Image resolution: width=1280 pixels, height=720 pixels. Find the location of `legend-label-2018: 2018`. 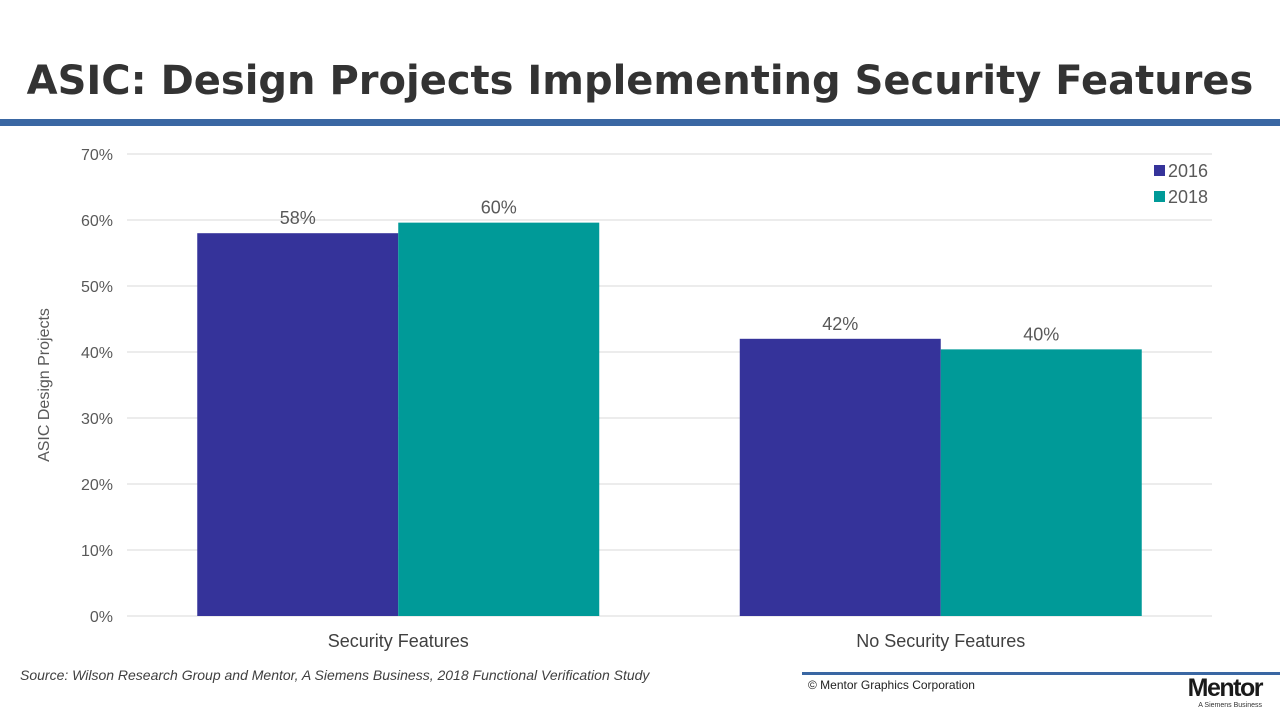

legend-label-2018: 2018 is located at coordinates (1188, 197).